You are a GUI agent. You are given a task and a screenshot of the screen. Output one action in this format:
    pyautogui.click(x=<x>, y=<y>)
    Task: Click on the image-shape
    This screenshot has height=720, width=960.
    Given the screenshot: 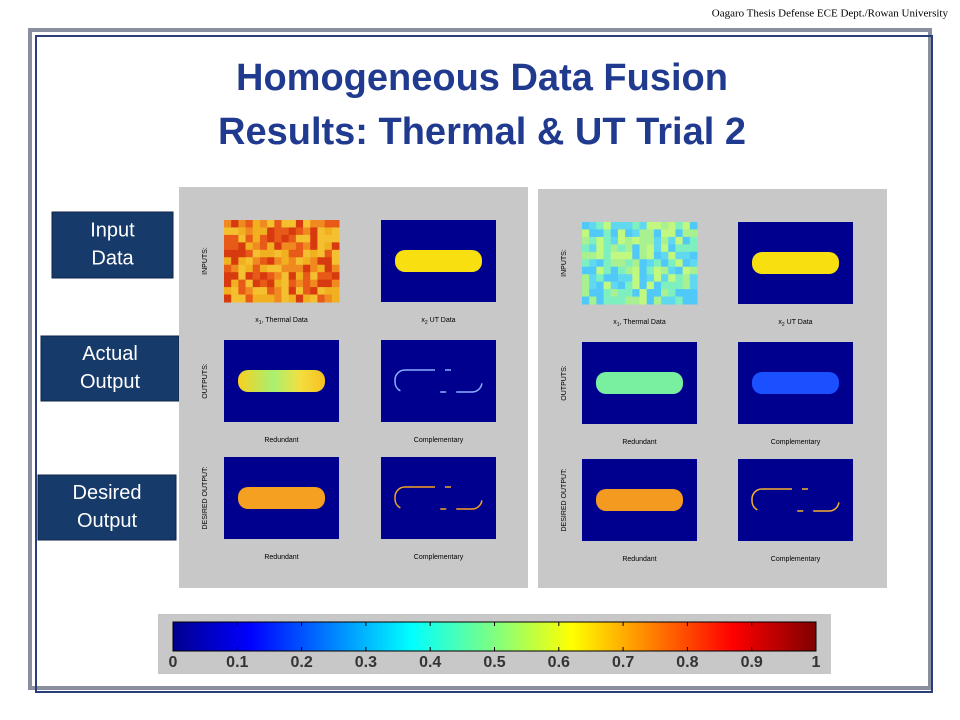 What is the action you would take?
    pyautogui.click(x=795, y=263)
    